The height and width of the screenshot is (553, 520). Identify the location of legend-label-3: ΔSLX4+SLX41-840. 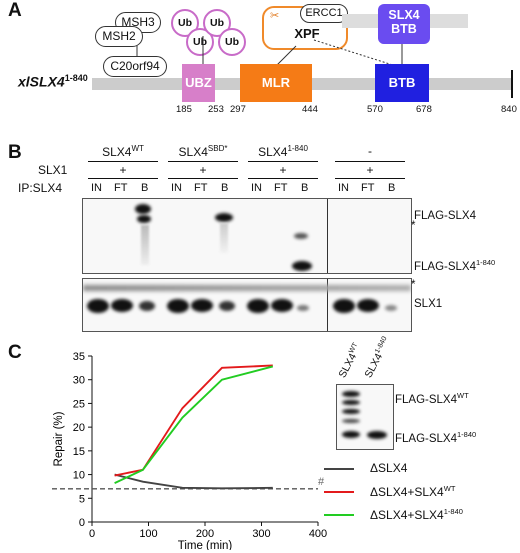
(416, 514).